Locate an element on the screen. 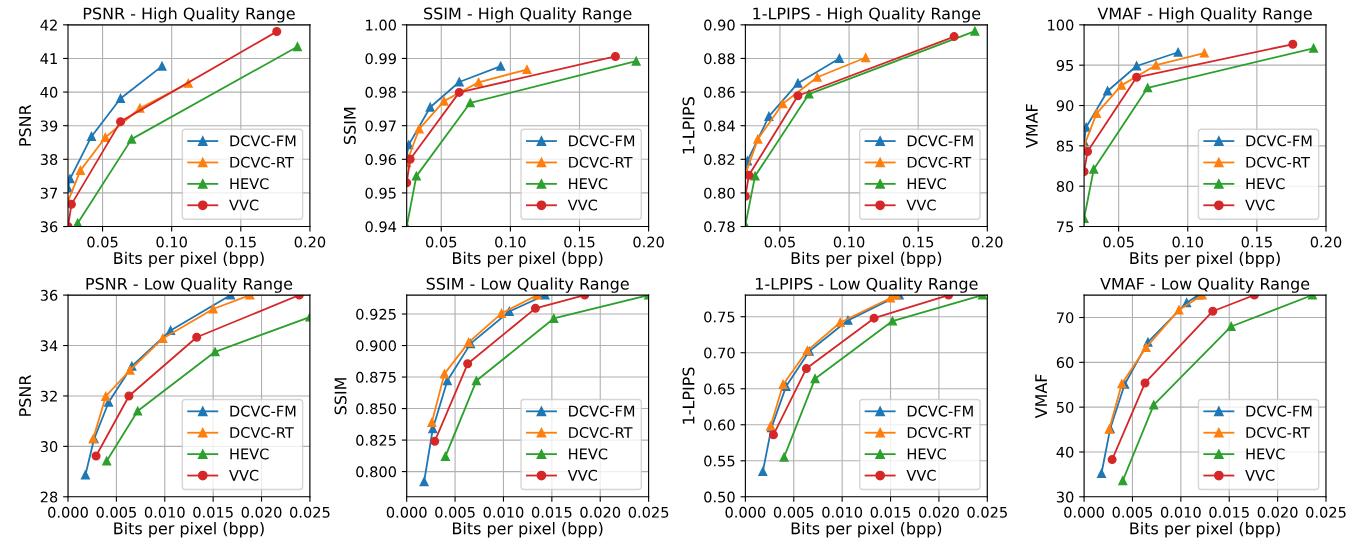 The image size is (1360, 552). y-tick-label: 80 is located at coordinates (1065, 186).